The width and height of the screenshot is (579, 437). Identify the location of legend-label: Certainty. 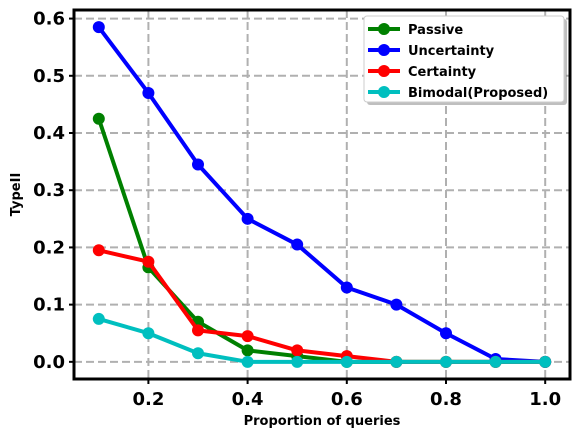
(442, 72).